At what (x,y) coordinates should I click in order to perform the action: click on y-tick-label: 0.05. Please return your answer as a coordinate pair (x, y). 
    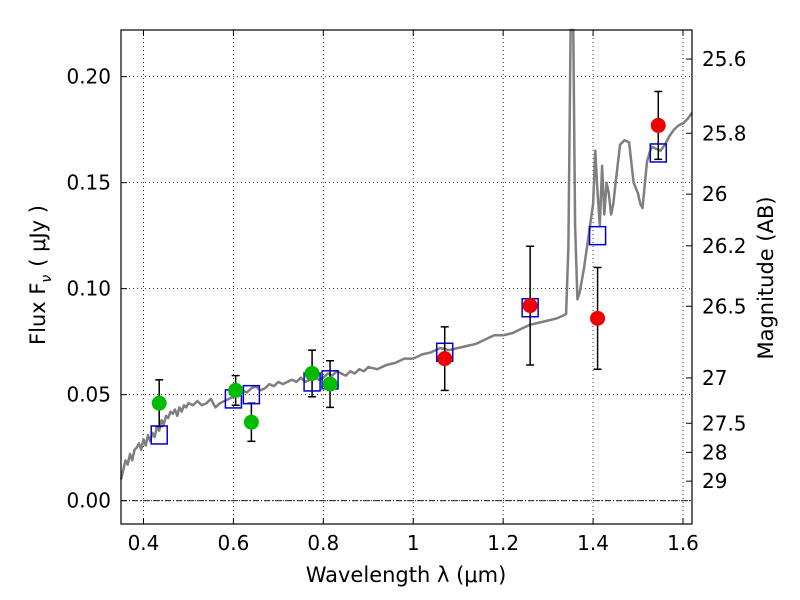
    Looking at the image, I should click on (88, 395).